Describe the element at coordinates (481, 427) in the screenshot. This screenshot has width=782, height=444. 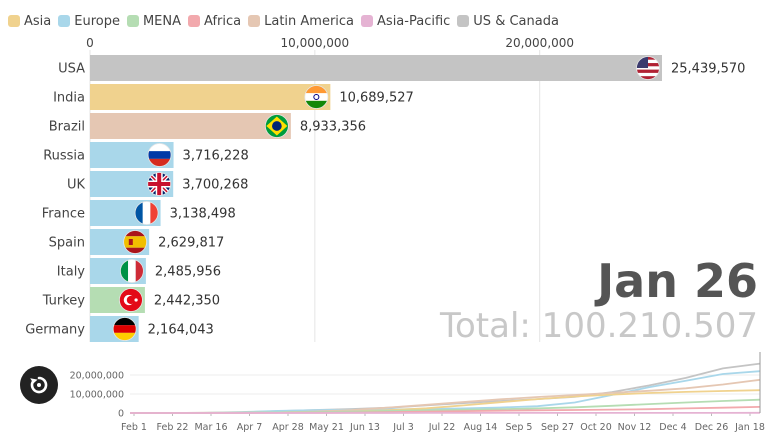
I see `timeline-x-tick-label: Aug 14` at that location.